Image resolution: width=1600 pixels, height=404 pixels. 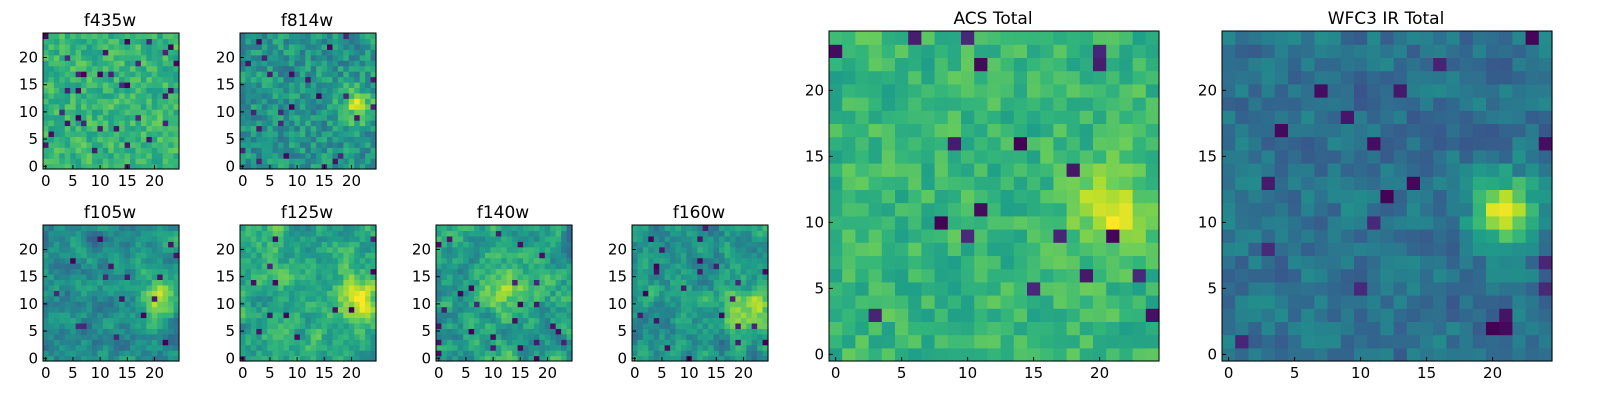 I want to click on x-tick-label: 0, so click(x=243, y=373).